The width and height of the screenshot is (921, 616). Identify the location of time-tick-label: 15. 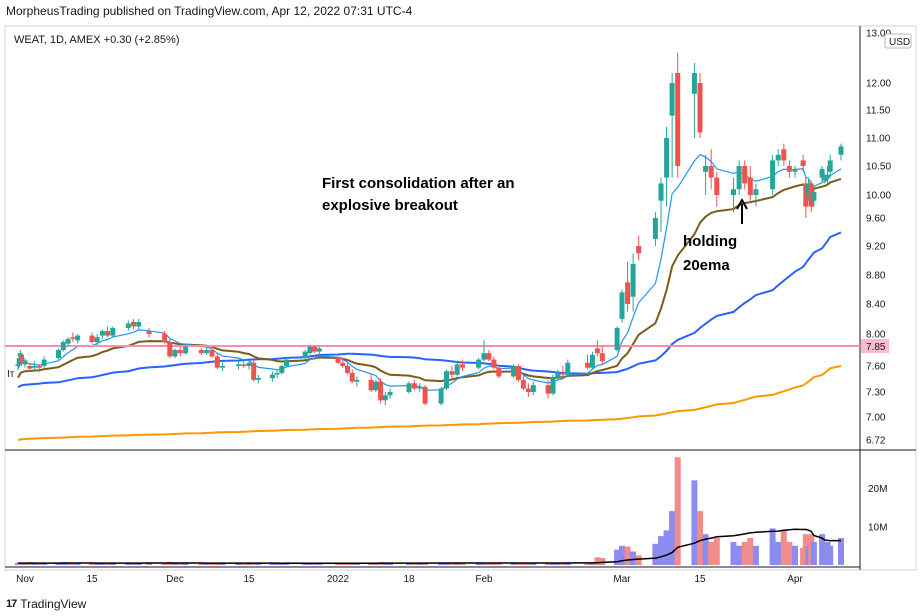
(92, 579).